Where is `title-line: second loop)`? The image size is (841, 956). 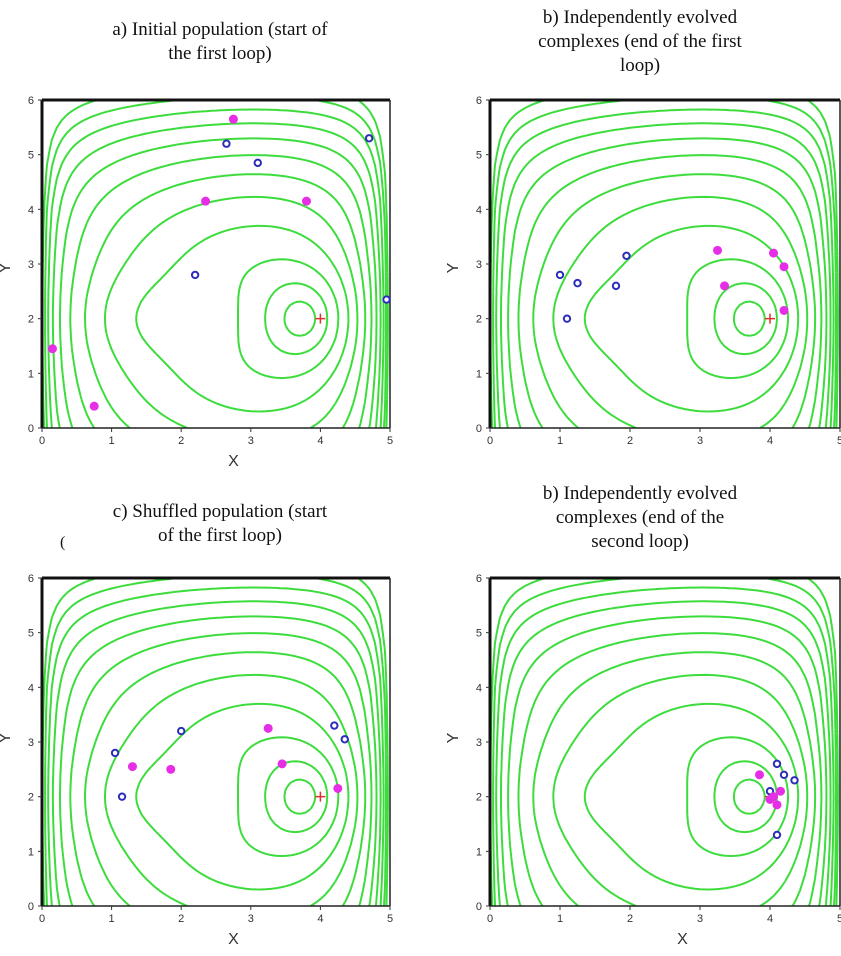 title-line: second loop) is located at coordinates (640, 541).